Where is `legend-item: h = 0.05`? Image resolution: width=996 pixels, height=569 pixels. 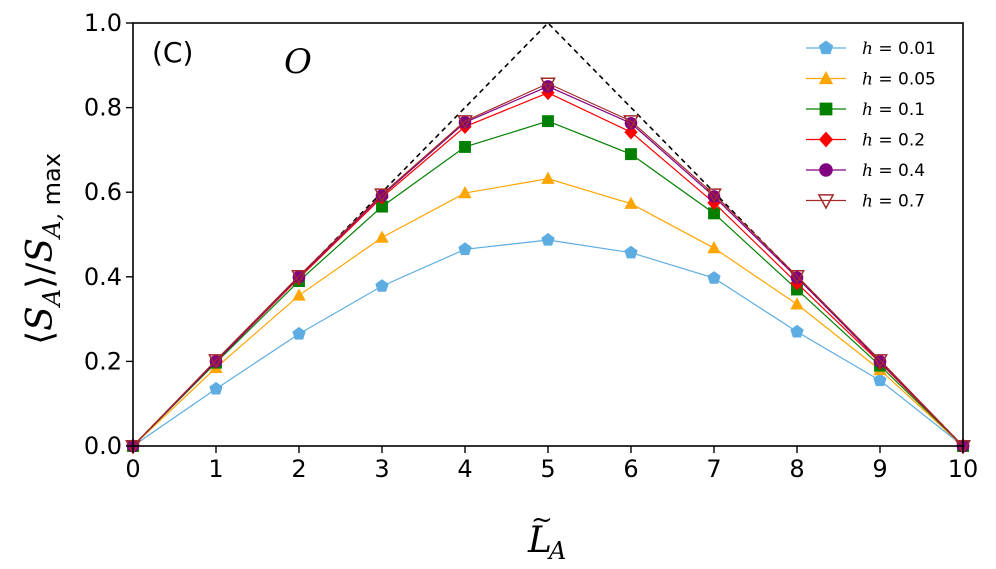 legend-item: h = 0.05 is located at coordinates (871, 80).